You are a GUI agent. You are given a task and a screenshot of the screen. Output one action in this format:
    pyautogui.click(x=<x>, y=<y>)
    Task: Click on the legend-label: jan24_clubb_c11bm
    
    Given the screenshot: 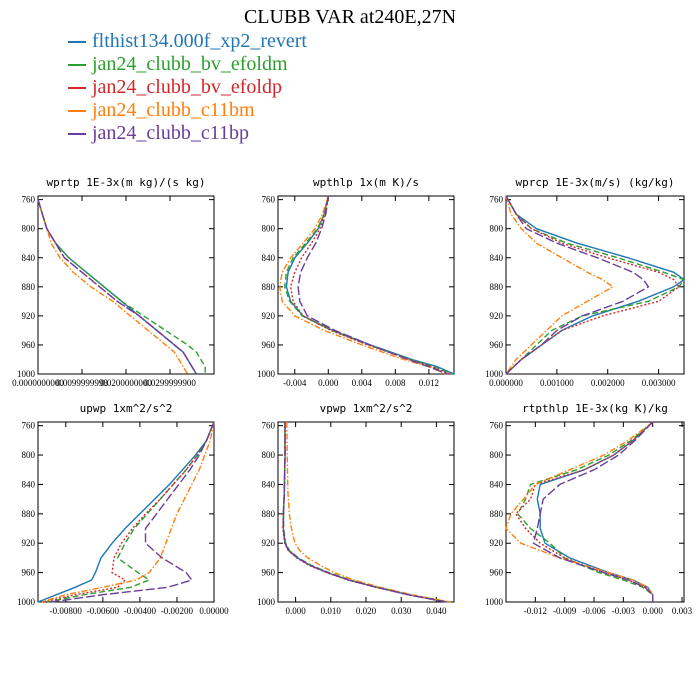 What is the action you would take?
    pyautogui.click(x=173, y=110)
    